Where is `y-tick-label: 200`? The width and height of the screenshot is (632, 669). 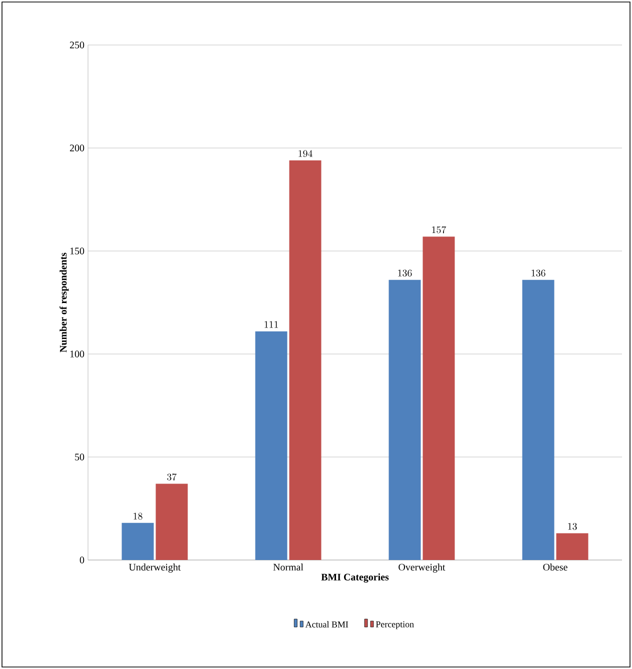
y-tick-label: 200 is located at coordinates (77, 148).